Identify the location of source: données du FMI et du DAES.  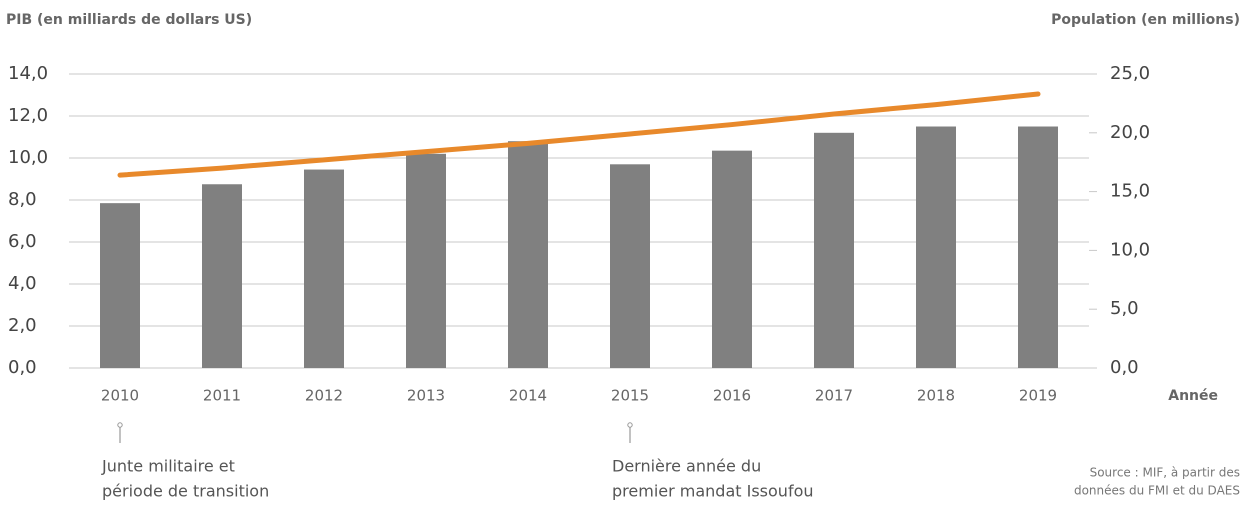
(1157, 491).